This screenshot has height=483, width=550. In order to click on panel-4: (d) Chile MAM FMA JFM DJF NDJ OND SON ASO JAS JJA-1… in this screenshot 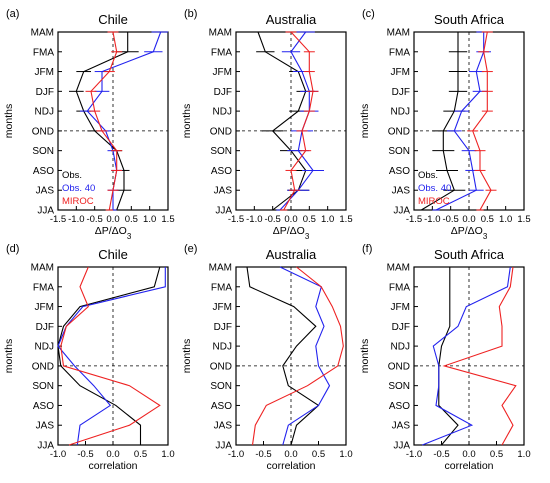, I will do `click(89, 357)`.